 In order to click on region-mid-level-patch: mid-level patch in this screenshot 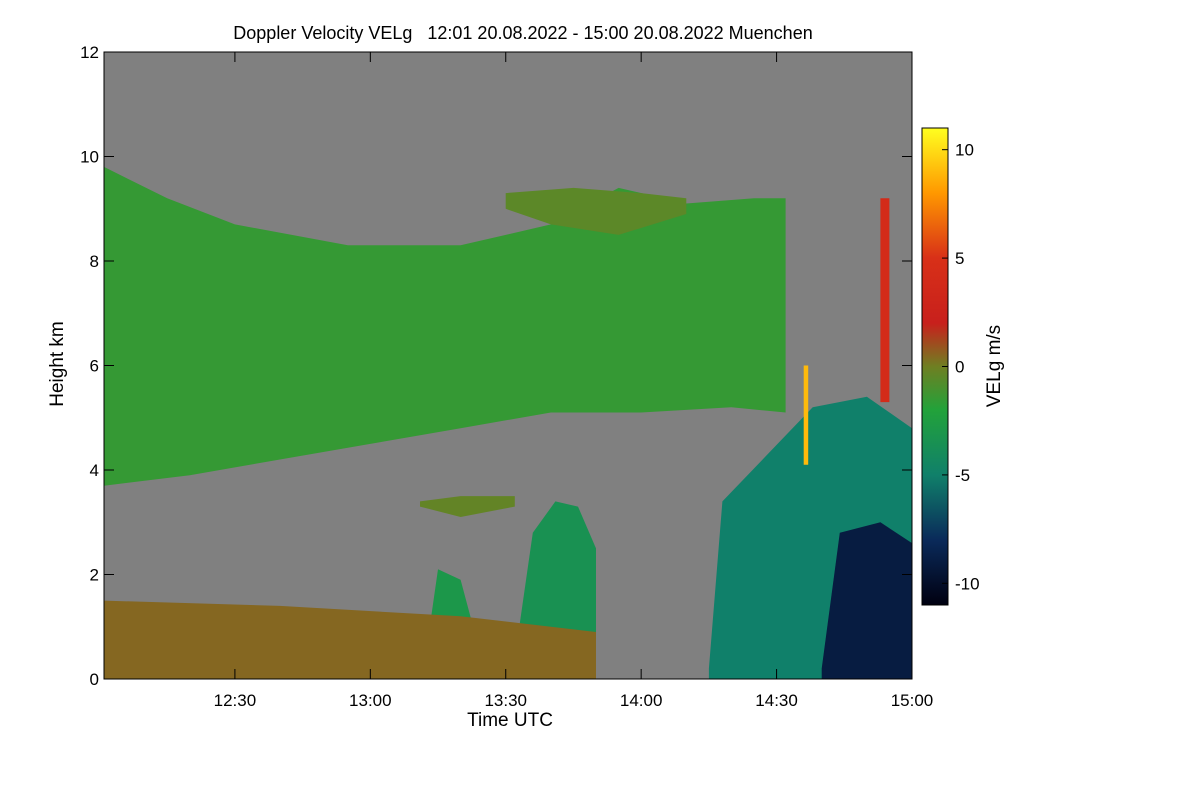, I will do `click(467, 506)`.